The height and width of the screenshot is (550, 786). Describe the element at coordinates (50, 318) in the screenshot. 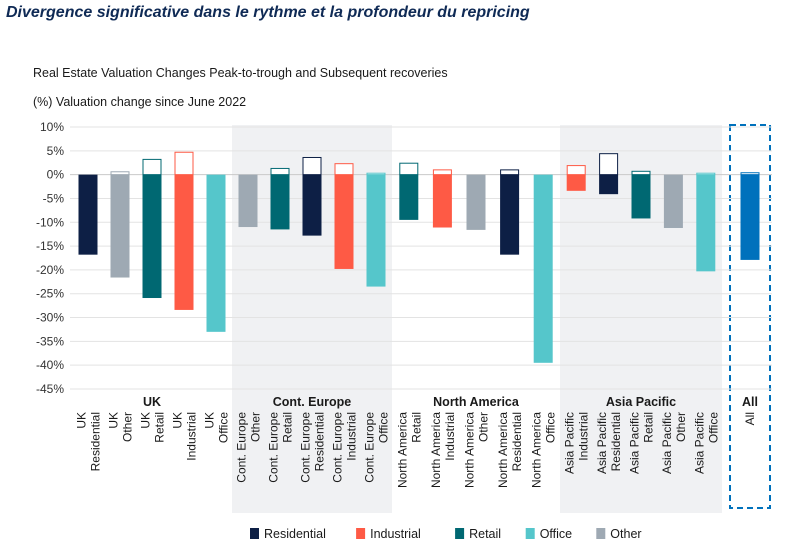

I see `y-tick-label: -30%` at that location.